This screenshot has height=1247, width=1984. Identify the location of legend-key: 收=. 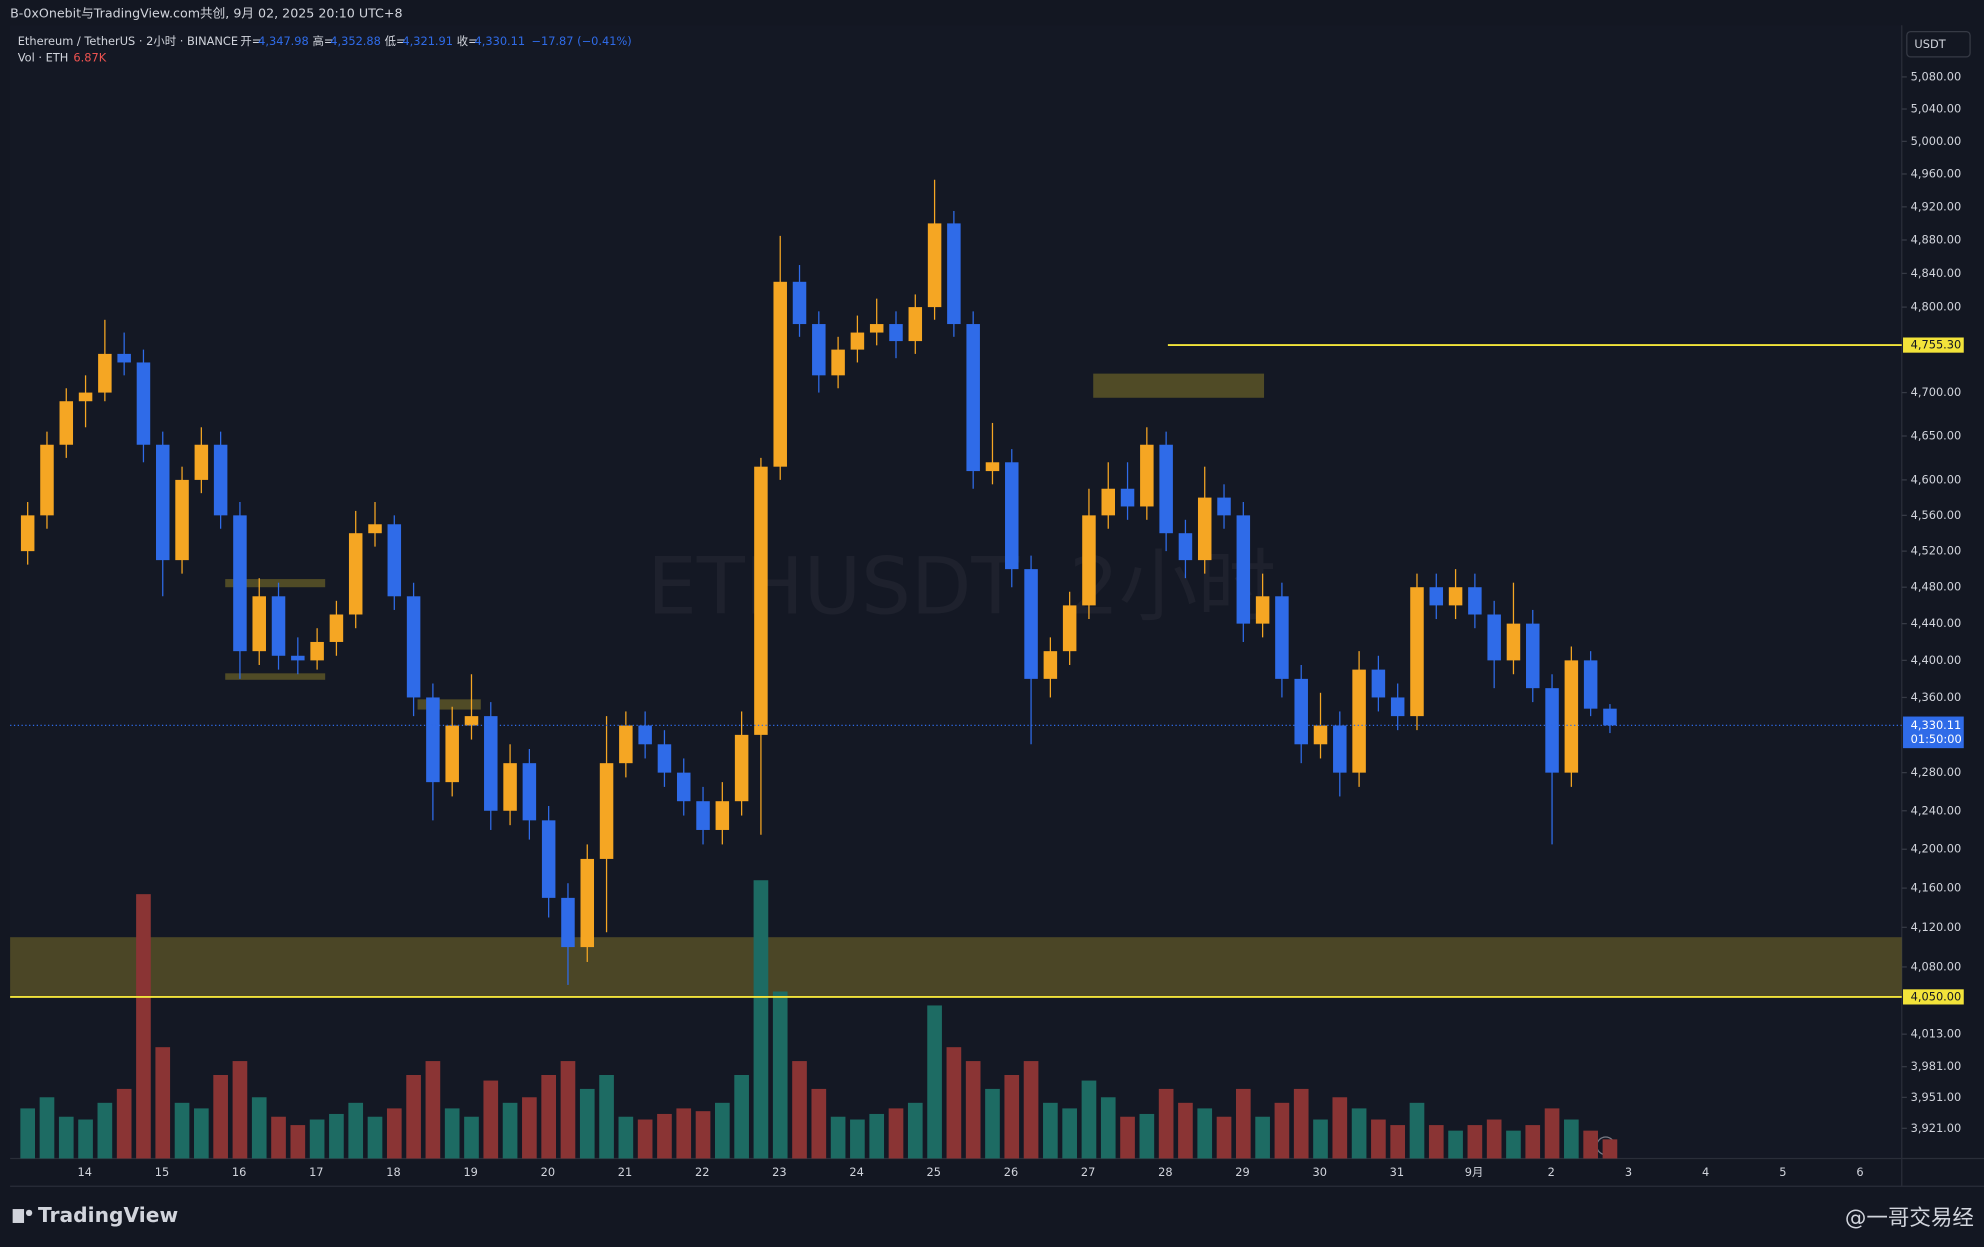
(467, 41).